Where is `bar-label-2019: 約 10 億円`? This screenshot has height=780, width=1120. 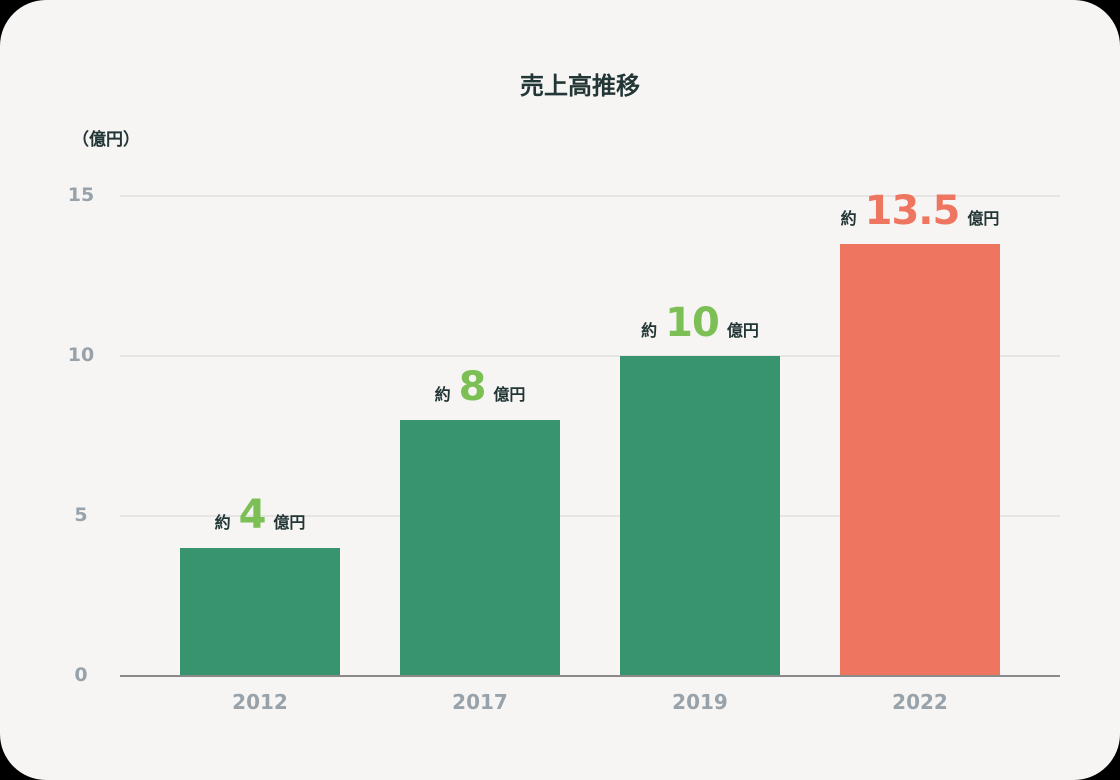 bar-label-2019: 約 10 億円 is located at coordinates (700, 323).